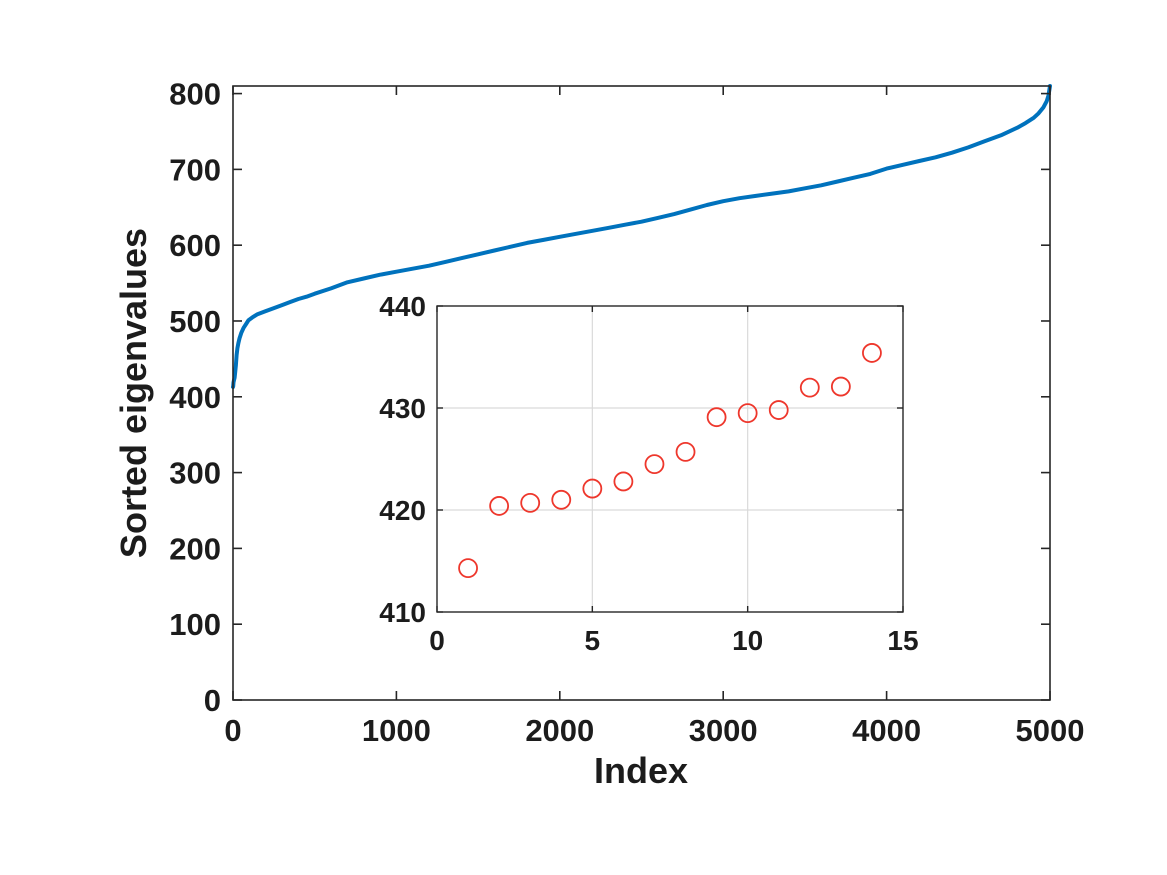 The width and height of the screenshot is (1167, 875). I want to click on inset-x-tick-label: 5, so click(593, 640).